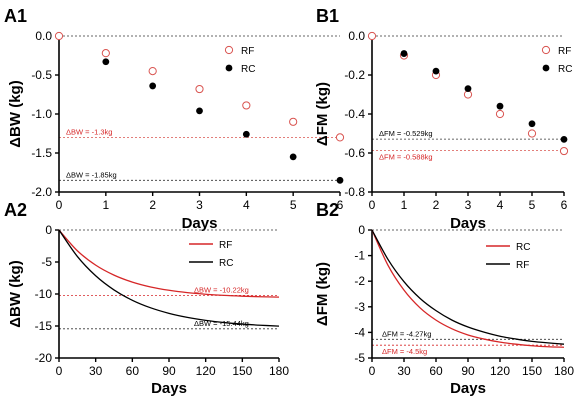  I want to click on panel-label: B1, so click(327, 16).